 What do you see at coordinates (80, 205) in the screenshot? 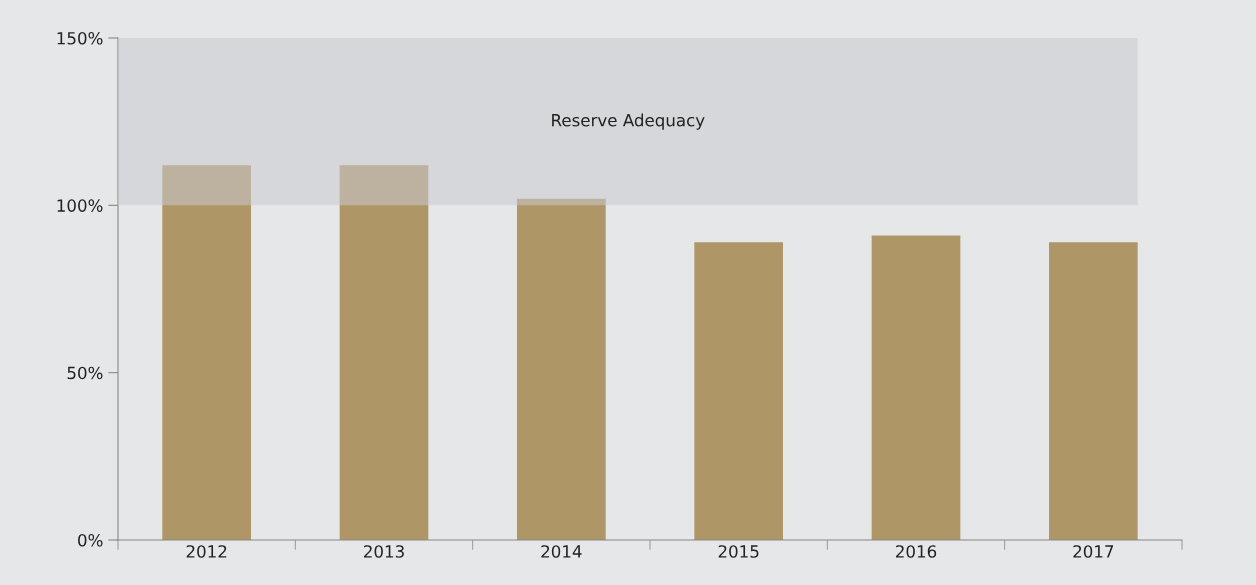
I see `y-tick-label: 100%` at bounding box center [80, 205].